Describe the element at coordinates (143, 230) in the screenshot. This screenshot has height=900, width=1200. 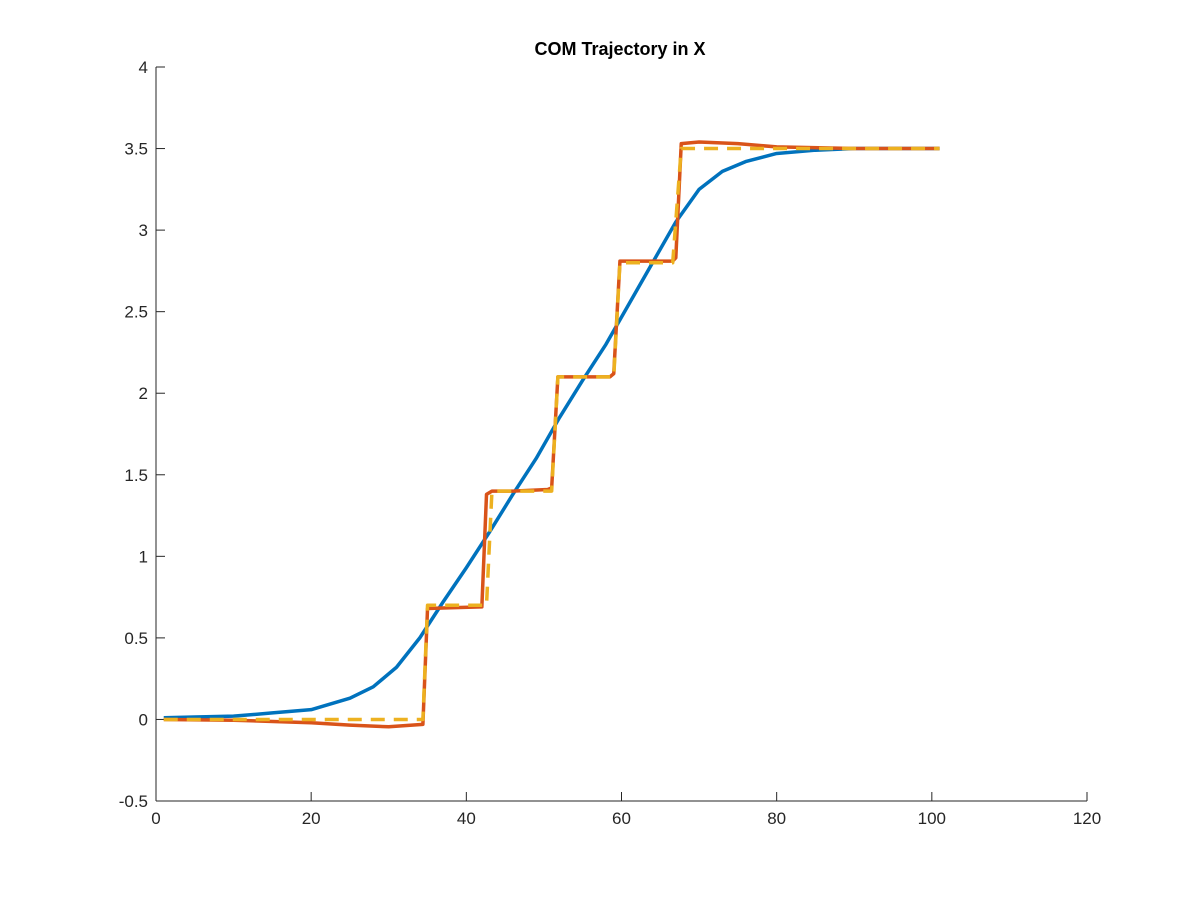
I see `y-tick-label: 3` at that location.